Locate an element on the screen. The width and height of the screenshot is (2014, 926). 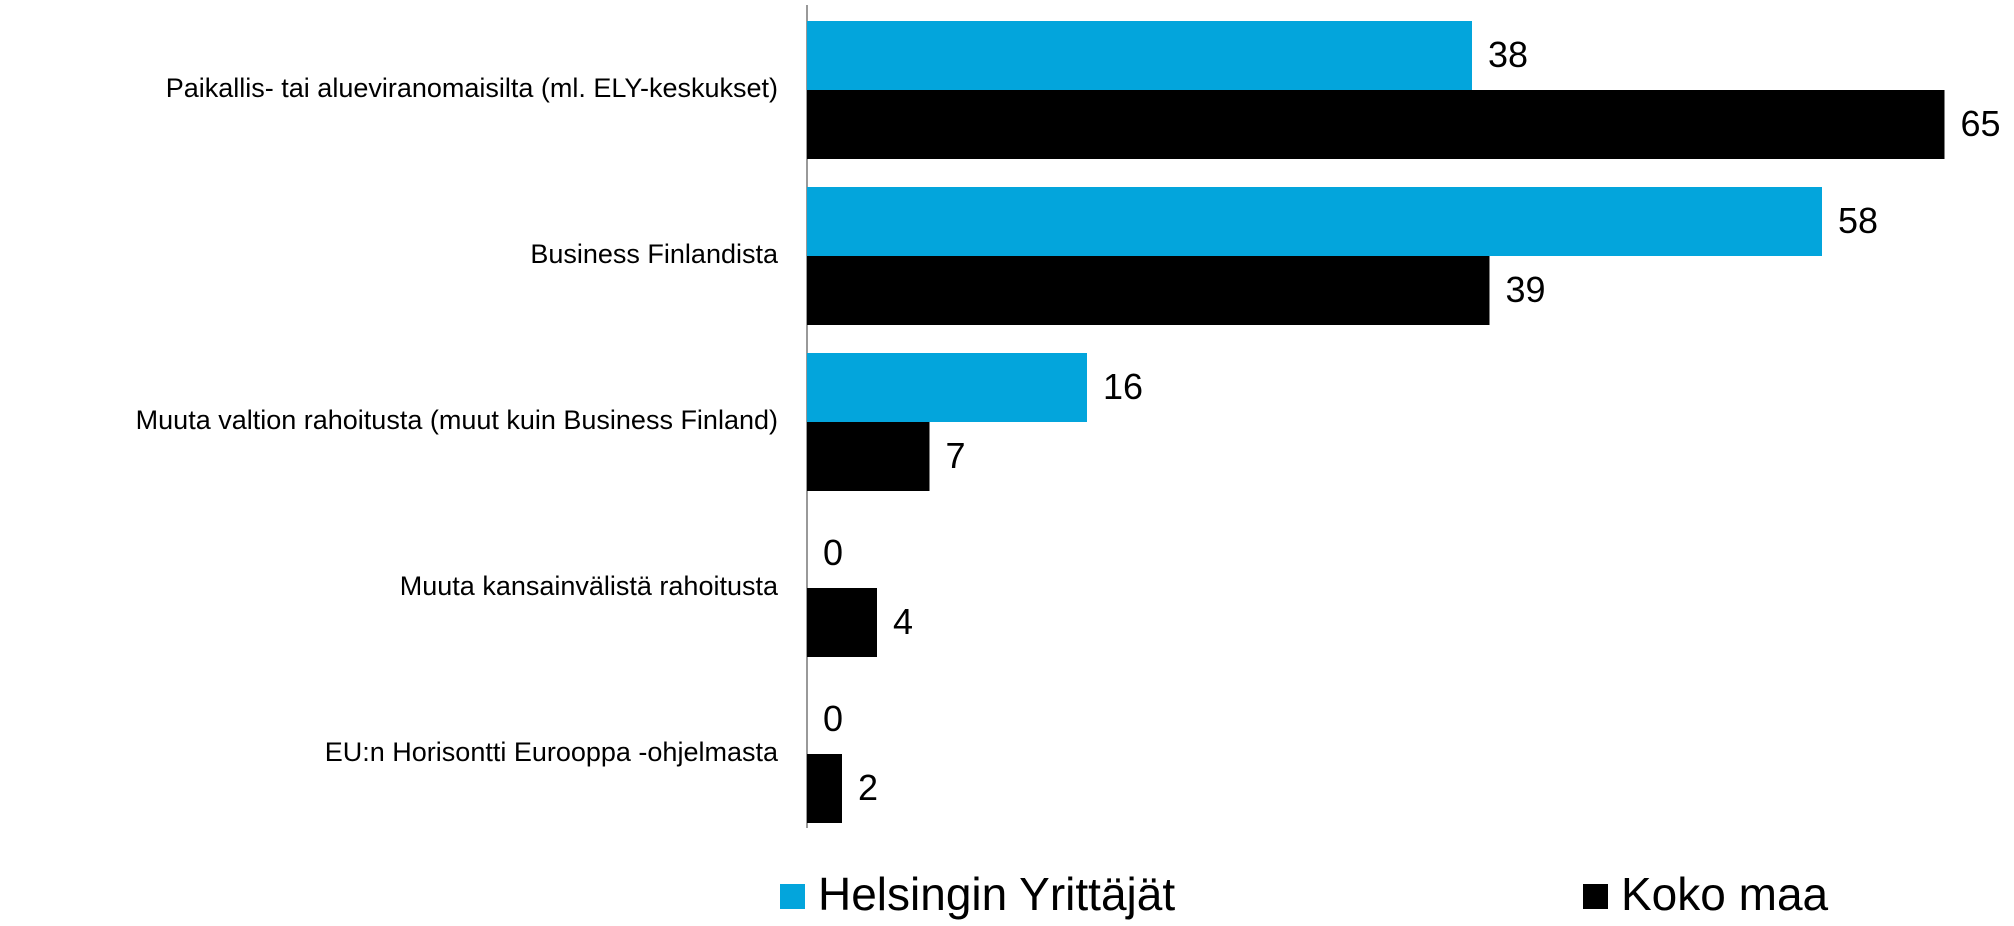
value-label: 65 is located at coordinates (1981, 123).